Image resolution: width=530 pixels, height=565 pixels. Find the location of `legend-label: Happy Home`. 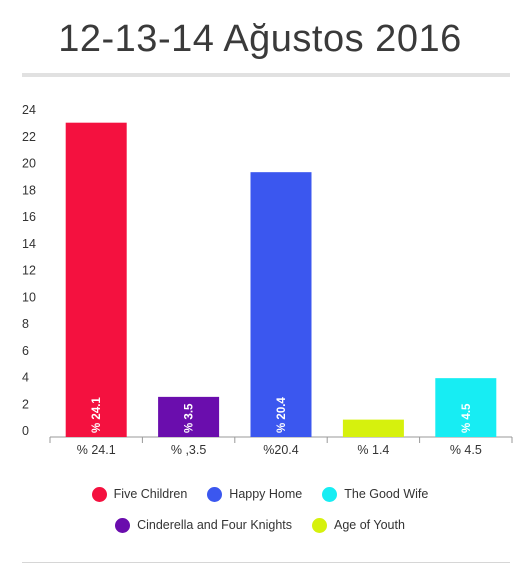

legend-label: Happy Home is located at coordinates (266, 494).